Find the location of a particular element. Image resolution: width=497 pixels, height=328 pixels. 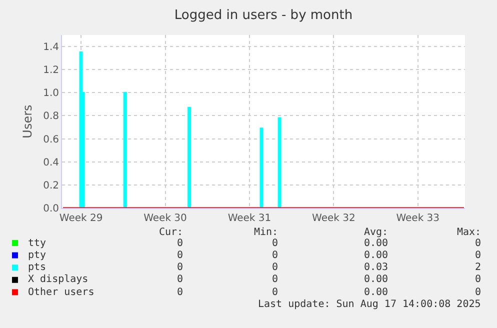

y-tick-label: 0.6 is located at coordinates (51, 140).